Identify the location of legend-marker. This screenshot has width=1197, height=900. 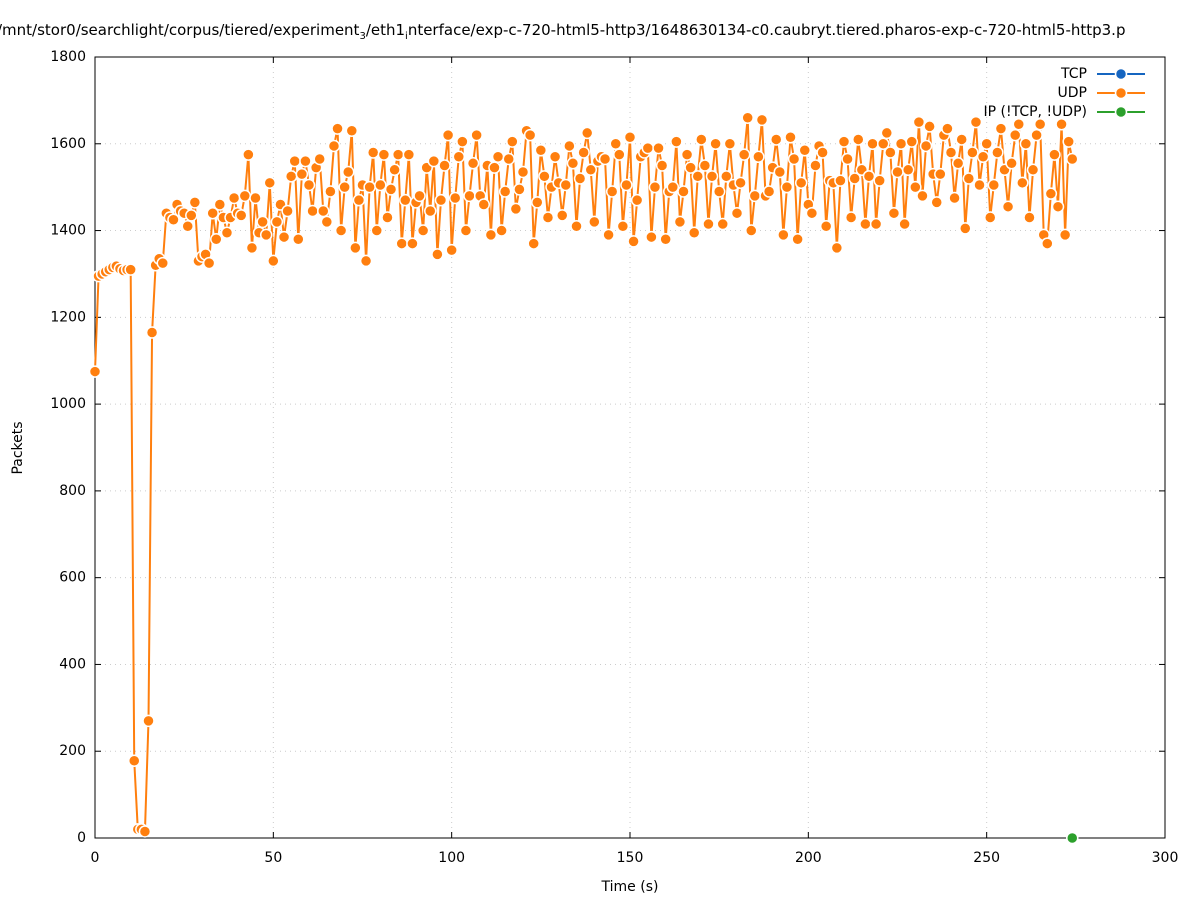
(1121, 93).